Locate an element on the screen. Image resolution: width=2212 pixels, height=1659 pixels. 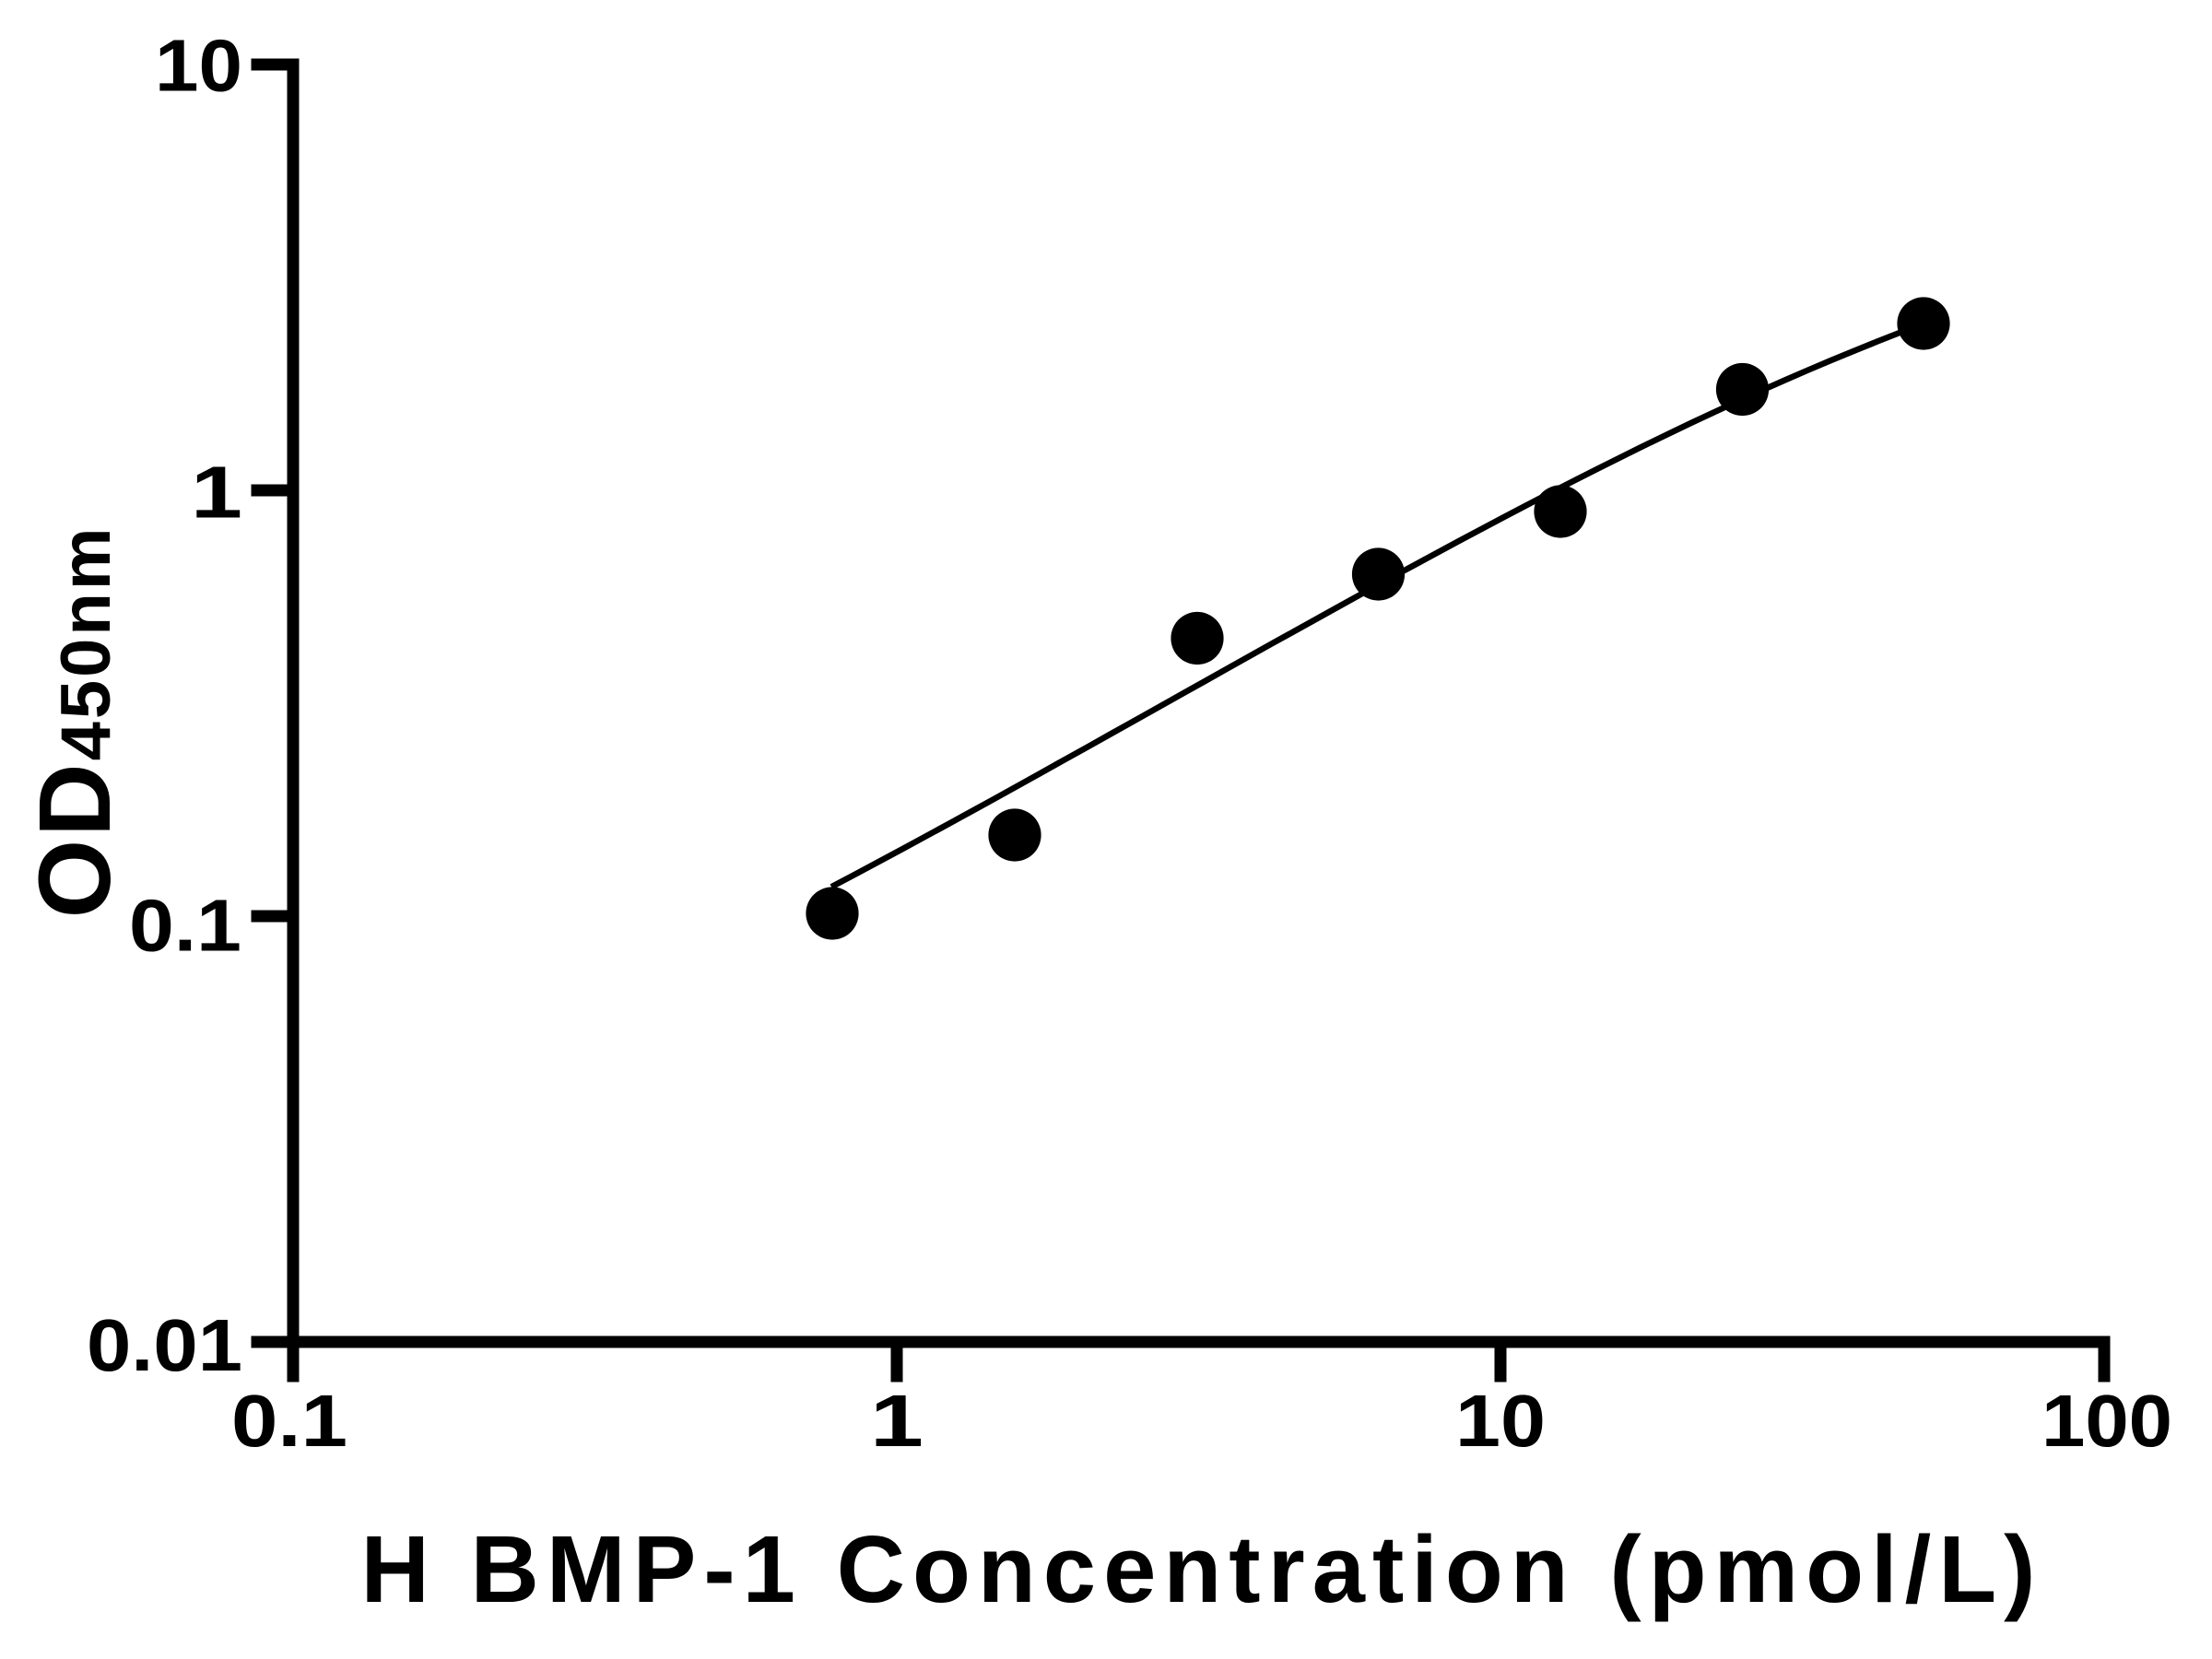
svg-text: H BMP-1 Concentration (pmol/L) is located at coordinates (1202, 1569).